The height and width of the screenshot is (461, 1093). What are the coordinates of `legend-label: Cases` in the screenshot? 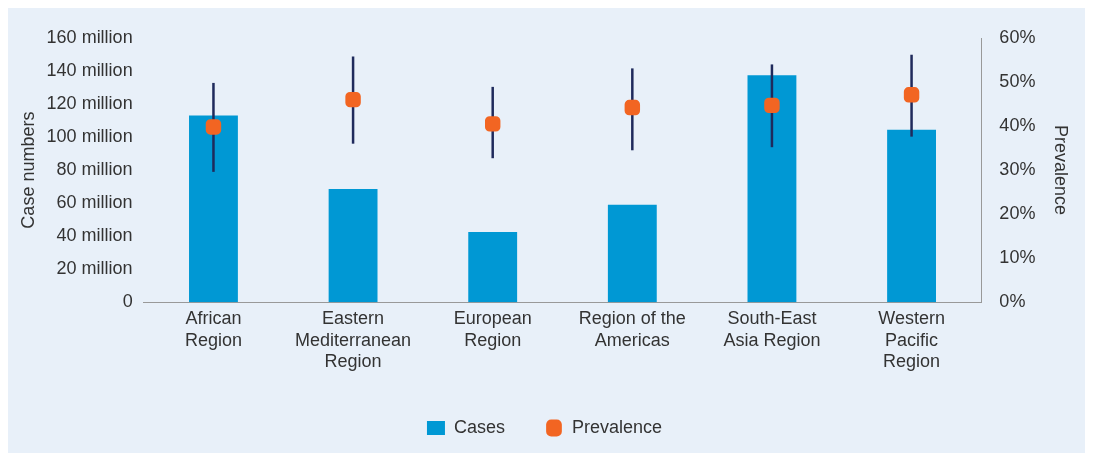 It's located at (479, 426).